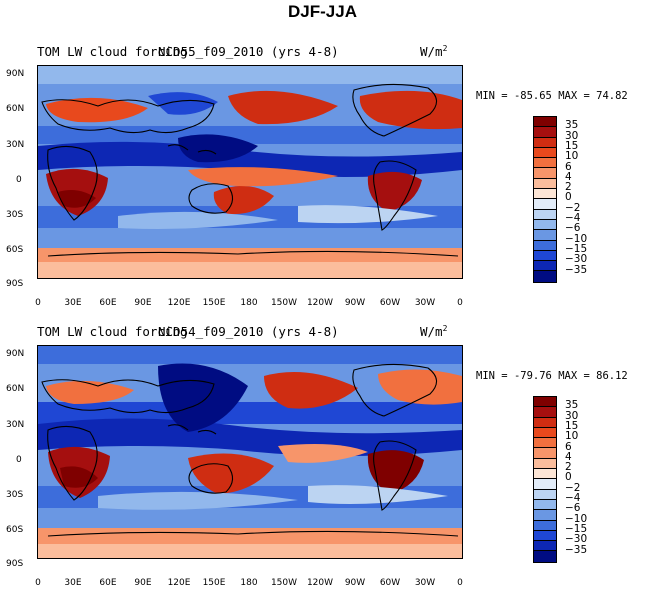  Describe the element at coordinates (425, 583) in the screenshot. I see `lon-label: 30W` at that location.